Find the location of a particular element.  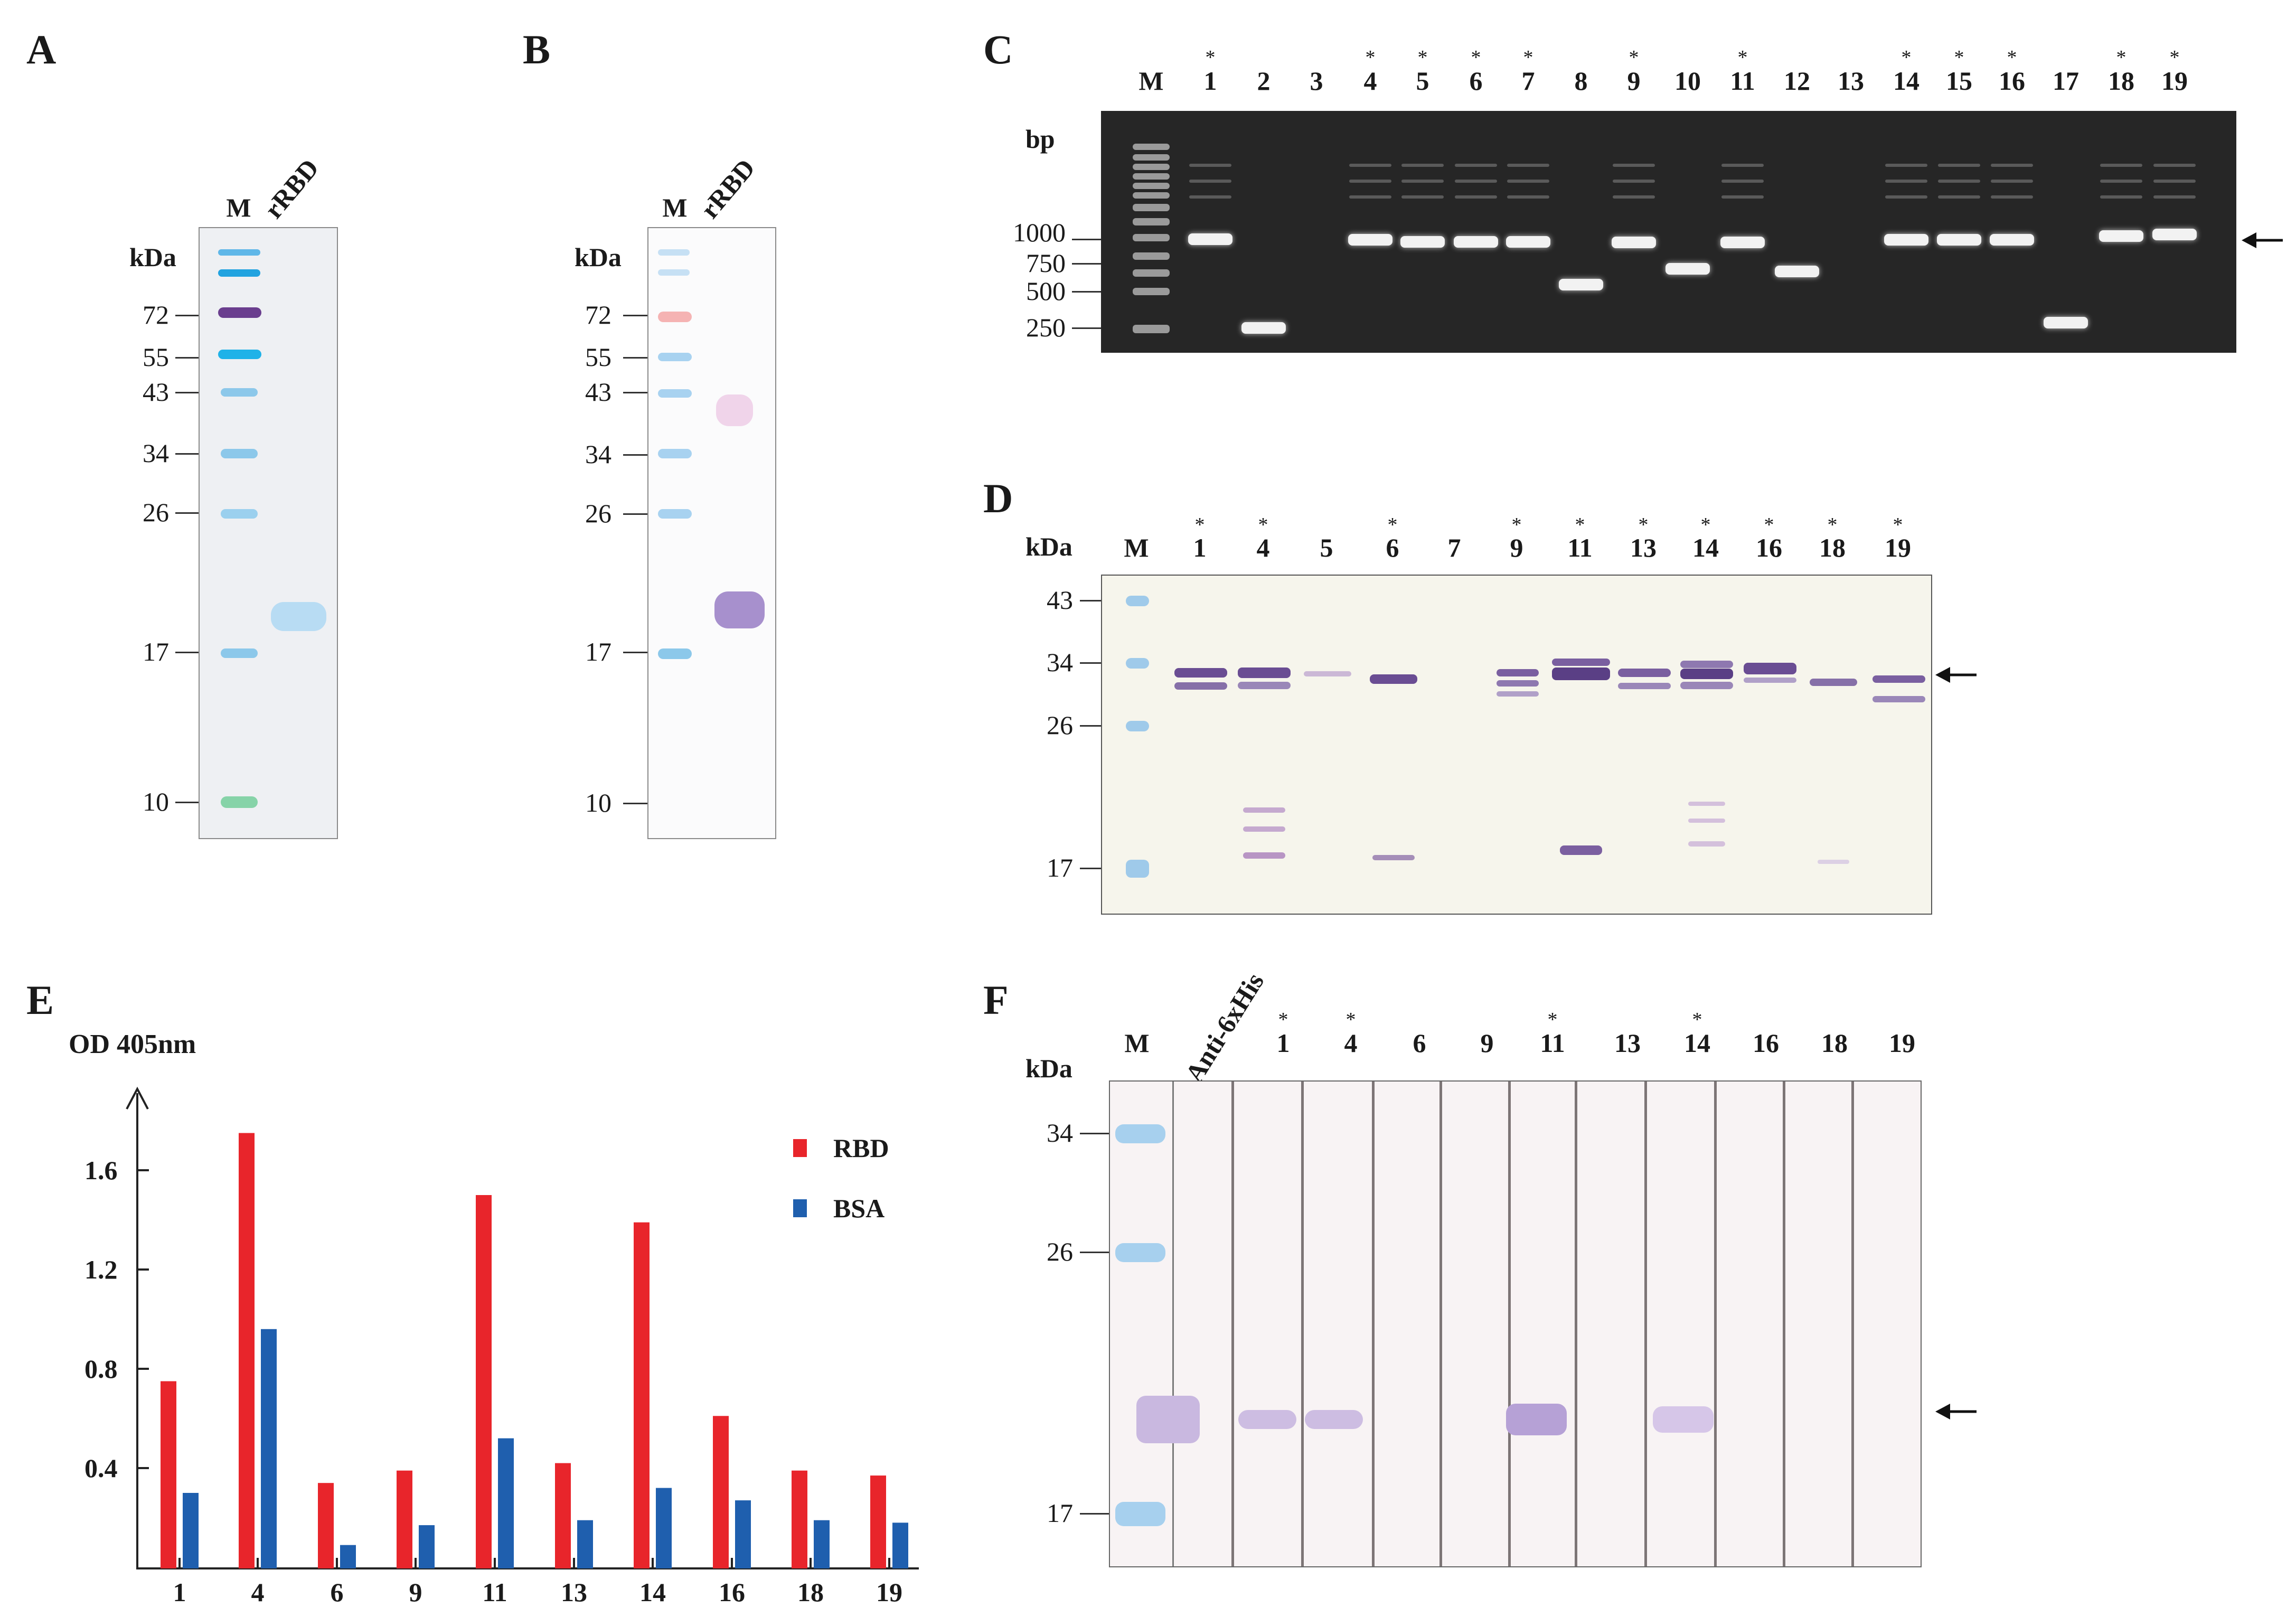

lane-label-f: 14 is located at coordinates (1697, 1043).